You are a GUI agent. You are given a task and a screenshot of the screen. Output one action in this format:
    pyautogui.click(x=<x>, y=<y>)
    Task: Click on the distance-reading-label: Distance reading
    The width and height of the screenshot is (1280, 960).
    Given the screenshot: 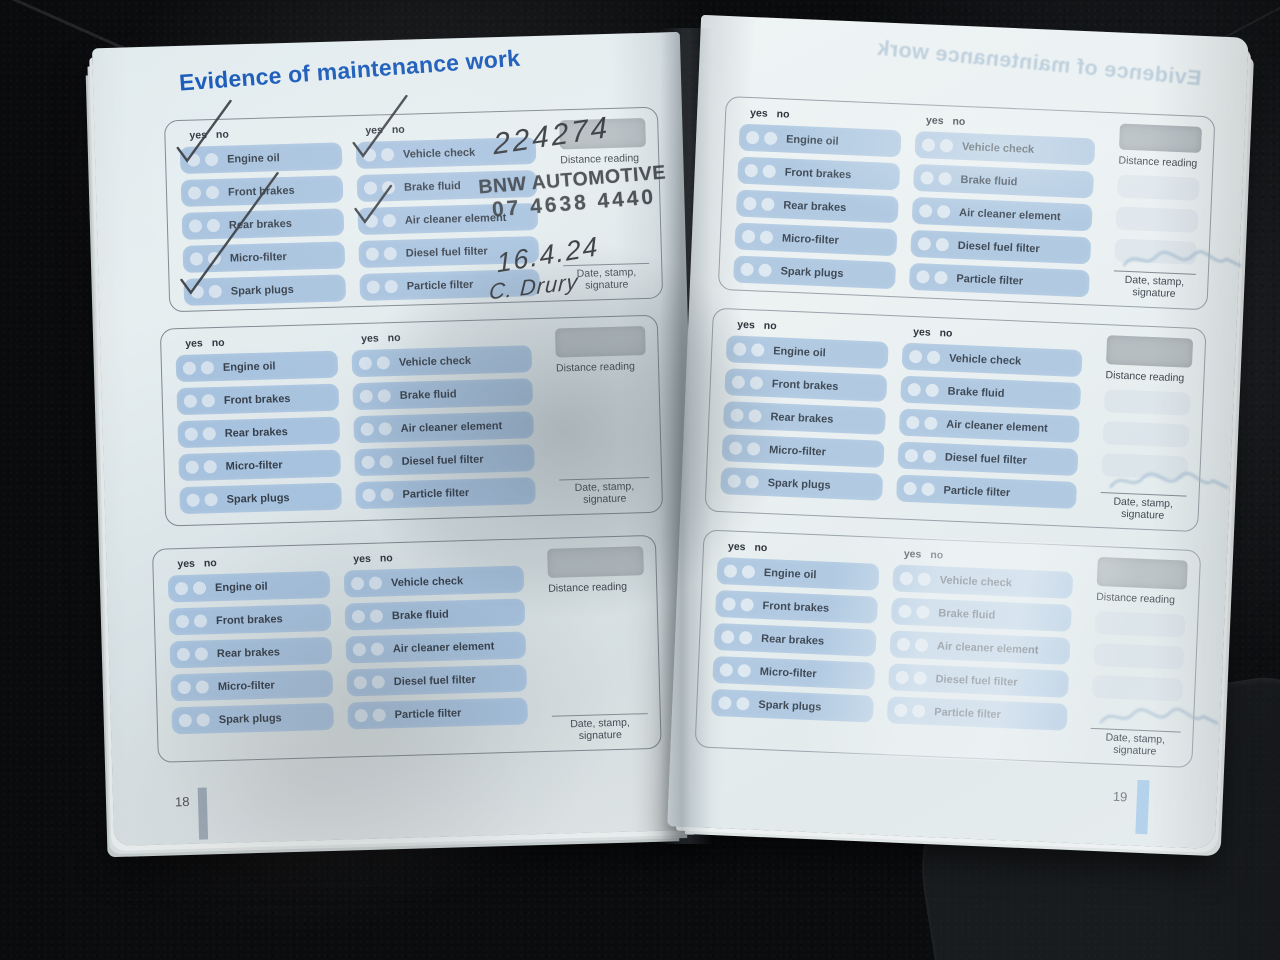 What is the action you would take?
    pyautogui.click(x=595, y=367)
    